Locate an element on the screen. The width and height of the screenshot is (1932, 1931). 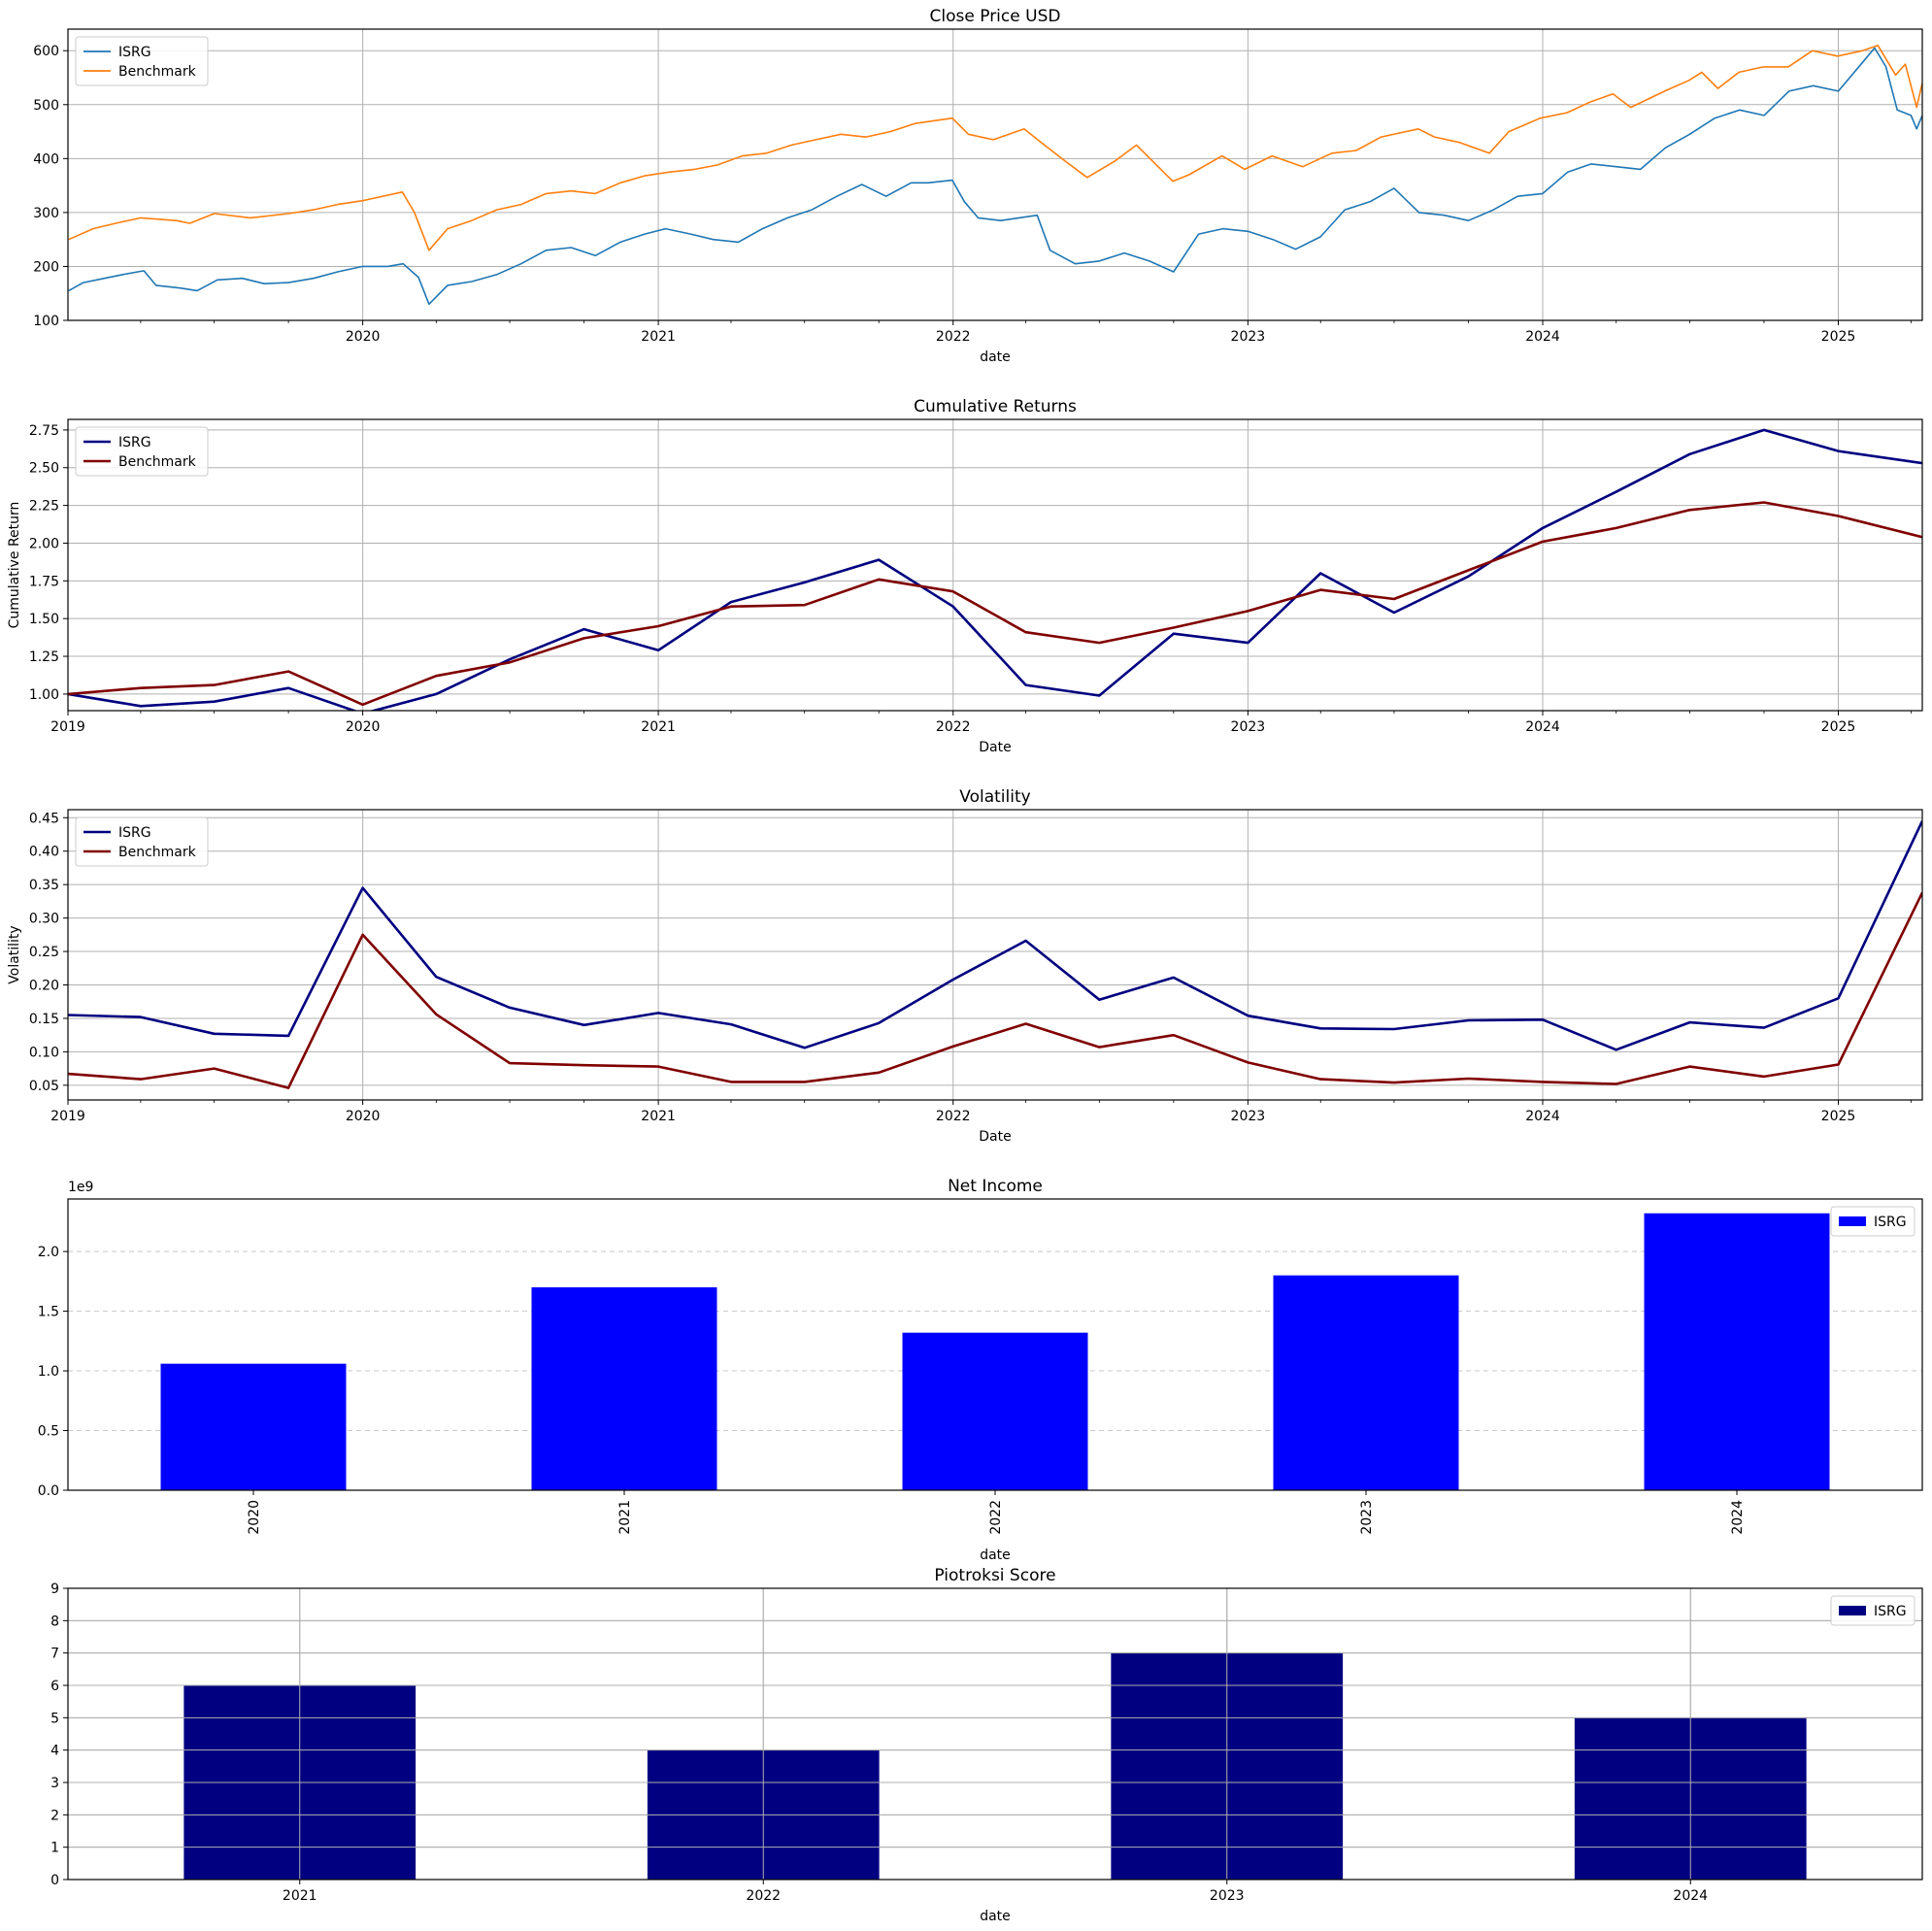
y-tick-label: 100 is located at coordinates (46, 321).